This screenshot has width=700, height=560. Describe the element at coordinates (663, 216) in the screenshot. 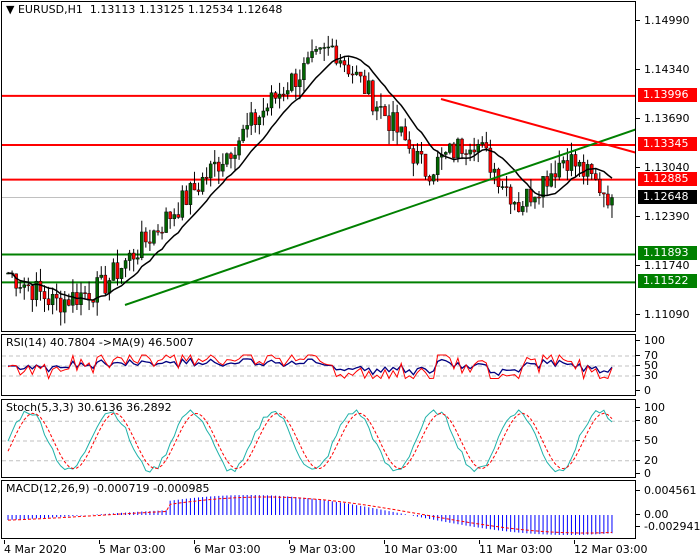

I see `price-axis-tick: 1.12390` at that location.